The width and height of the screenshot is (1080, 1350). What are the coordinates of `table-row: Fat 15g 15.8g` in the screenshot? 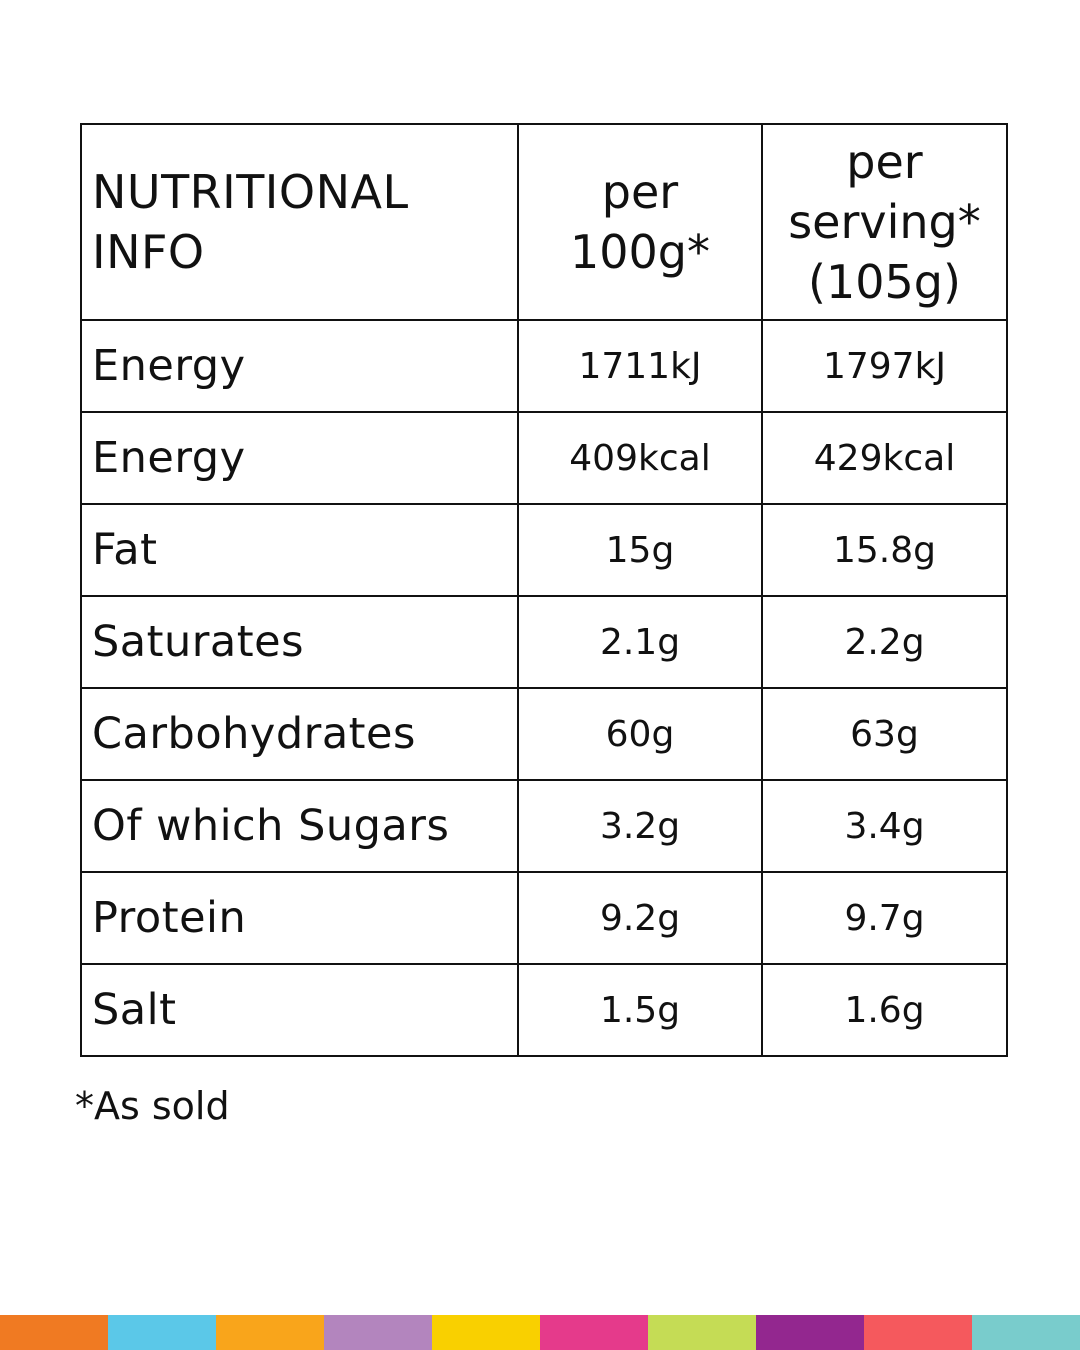 It's located at (544, 550).